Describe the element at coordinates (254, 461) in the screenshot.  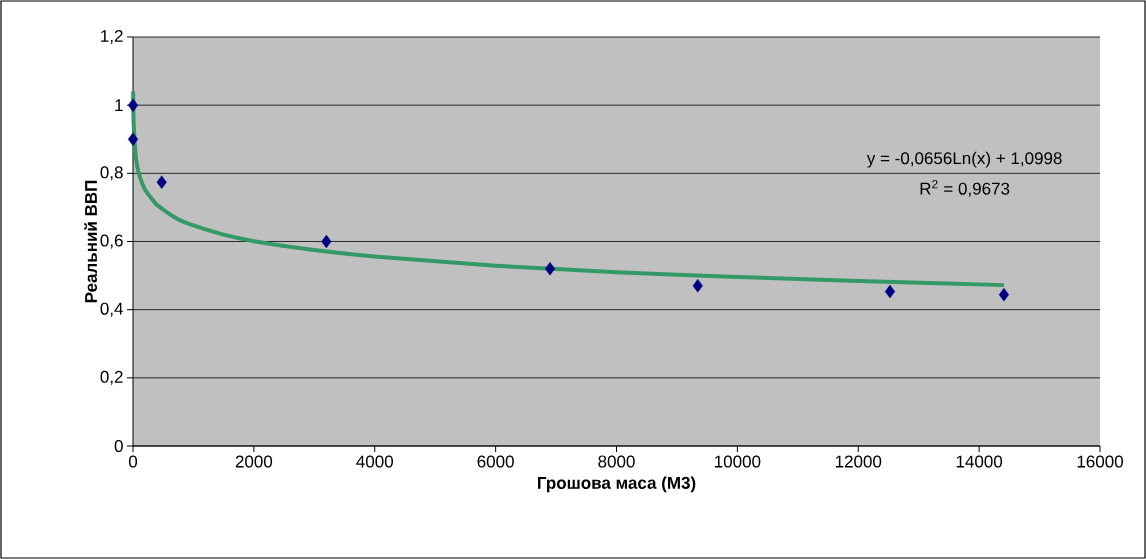
I see `x-tick-label: 2000` at that location.